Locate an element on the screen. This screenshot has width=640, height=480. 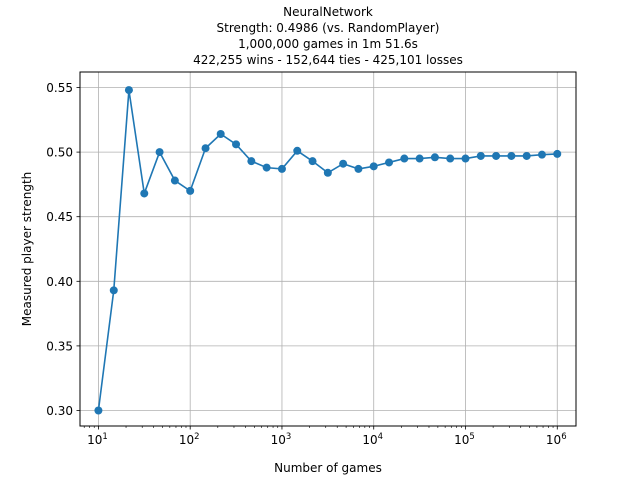
x-tick-label-exponent: 2 is located at coordinates (196, 437).